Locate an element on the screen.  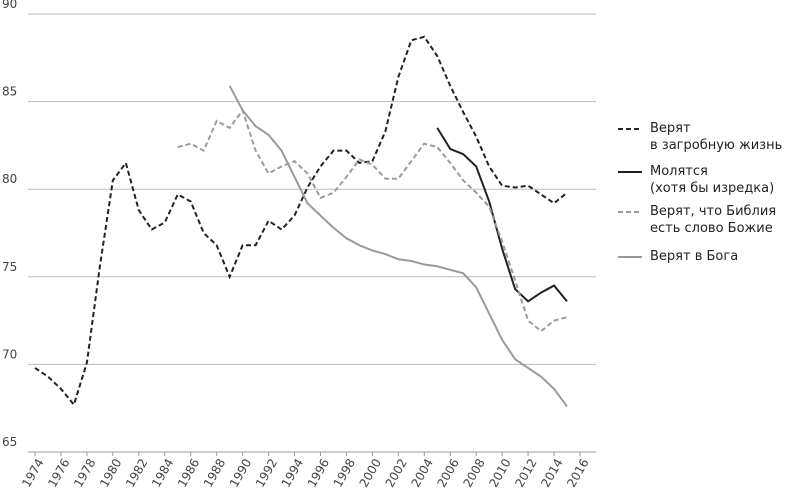
y-tick-label: 65 is located at coordinates (9, 442).